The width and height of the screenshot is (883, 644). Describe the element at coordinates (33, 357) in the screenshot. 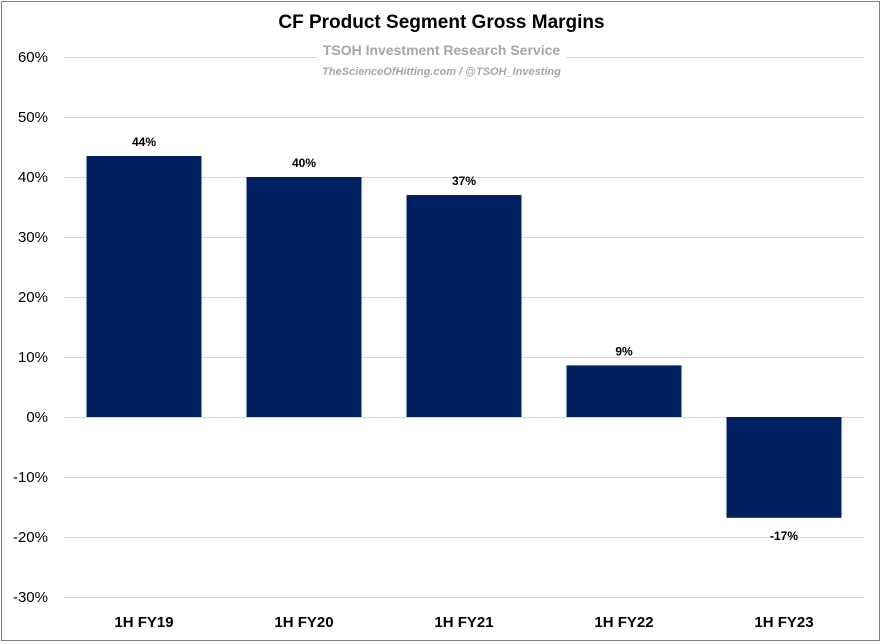

I see `y-tick-label: 10%` at that location.